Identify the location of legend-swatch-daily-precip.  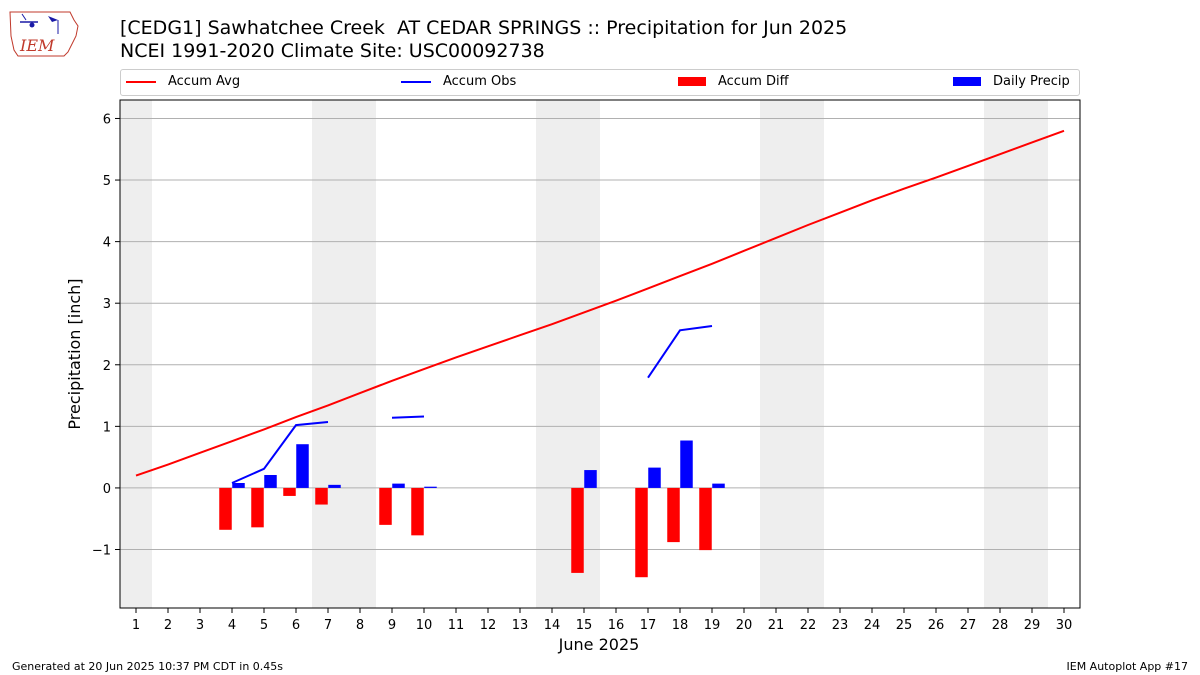
(967, 81).